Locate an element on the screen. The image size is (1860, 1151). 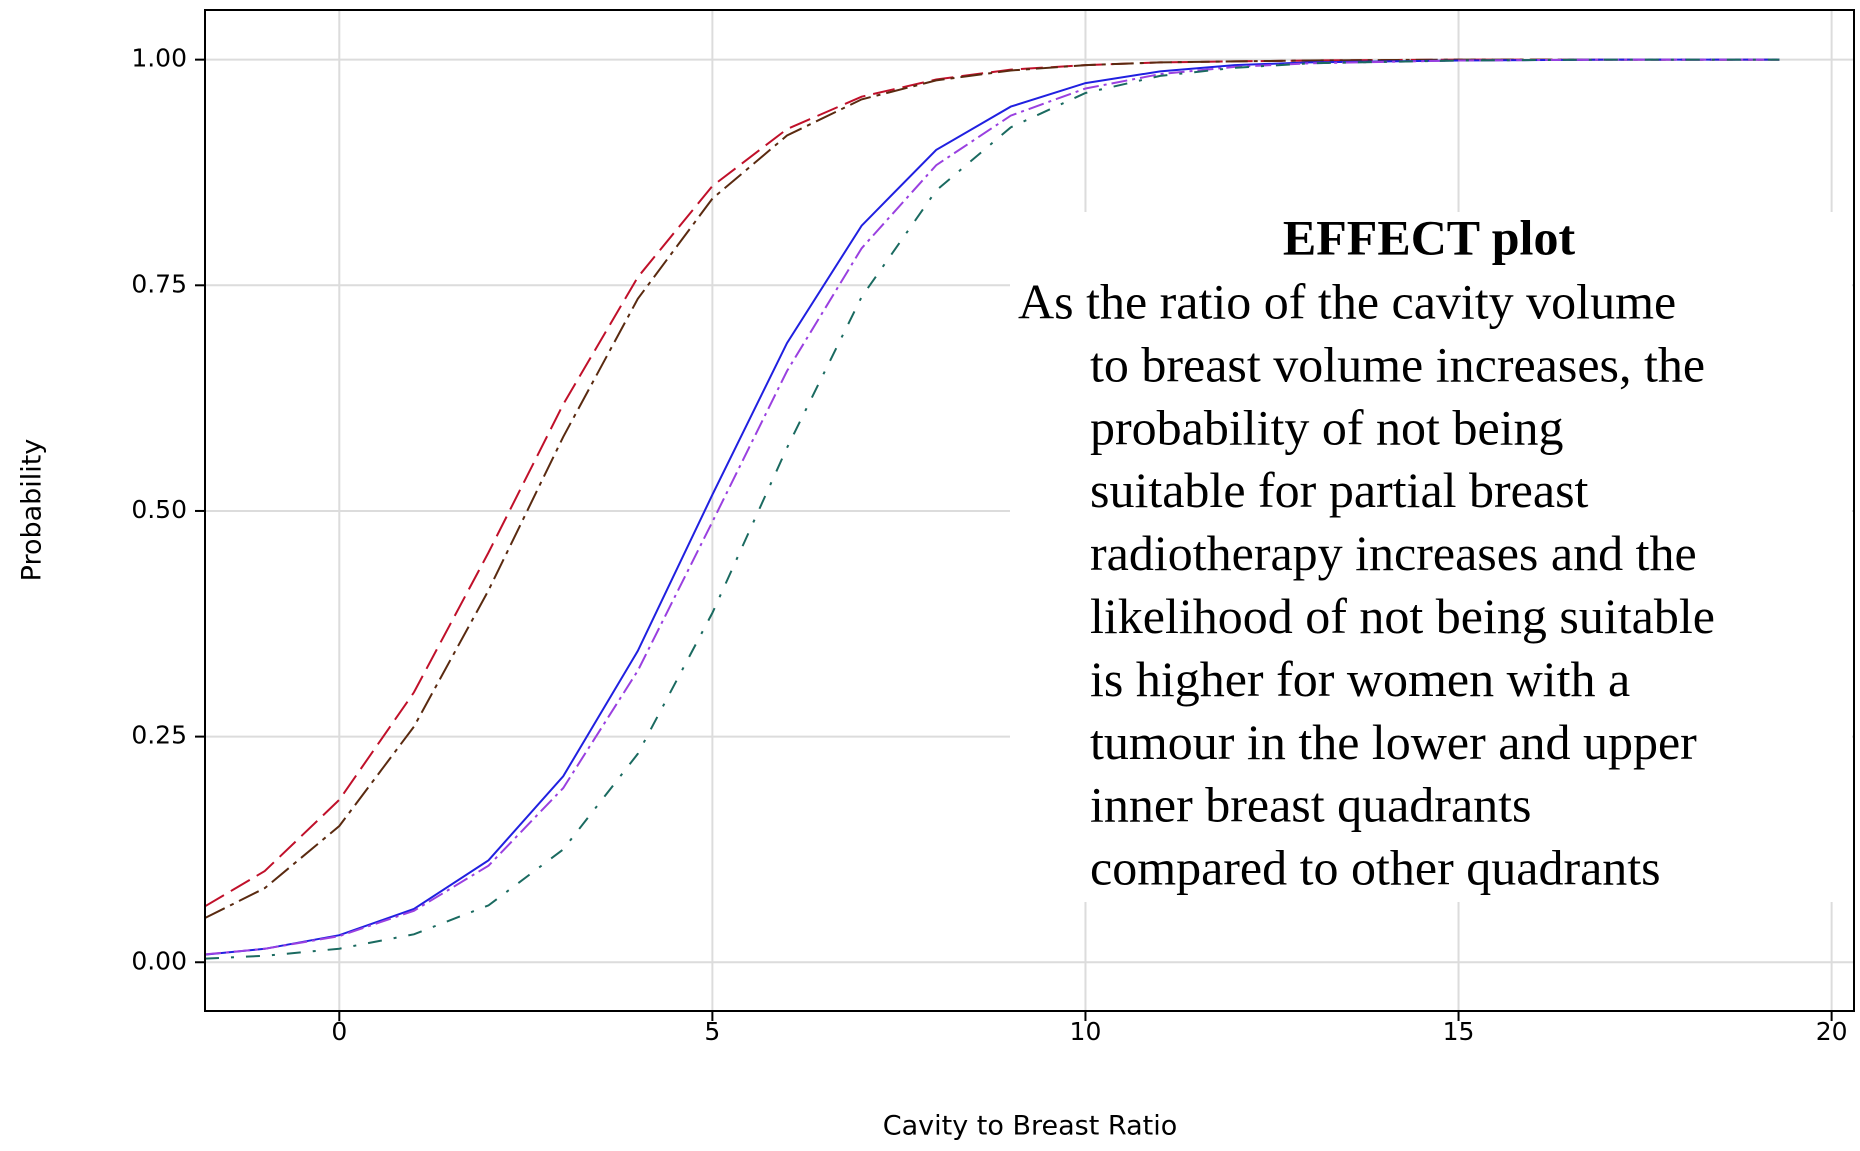
annotation-line: is higher for women with a is located at coordinates (1360, 679).